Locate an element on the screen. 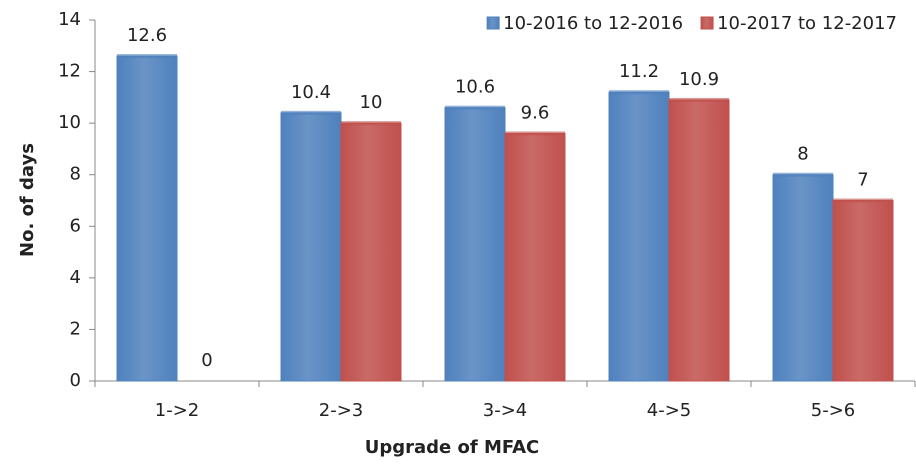  y-tick-label: 10 is located at coordinates (69, 122).